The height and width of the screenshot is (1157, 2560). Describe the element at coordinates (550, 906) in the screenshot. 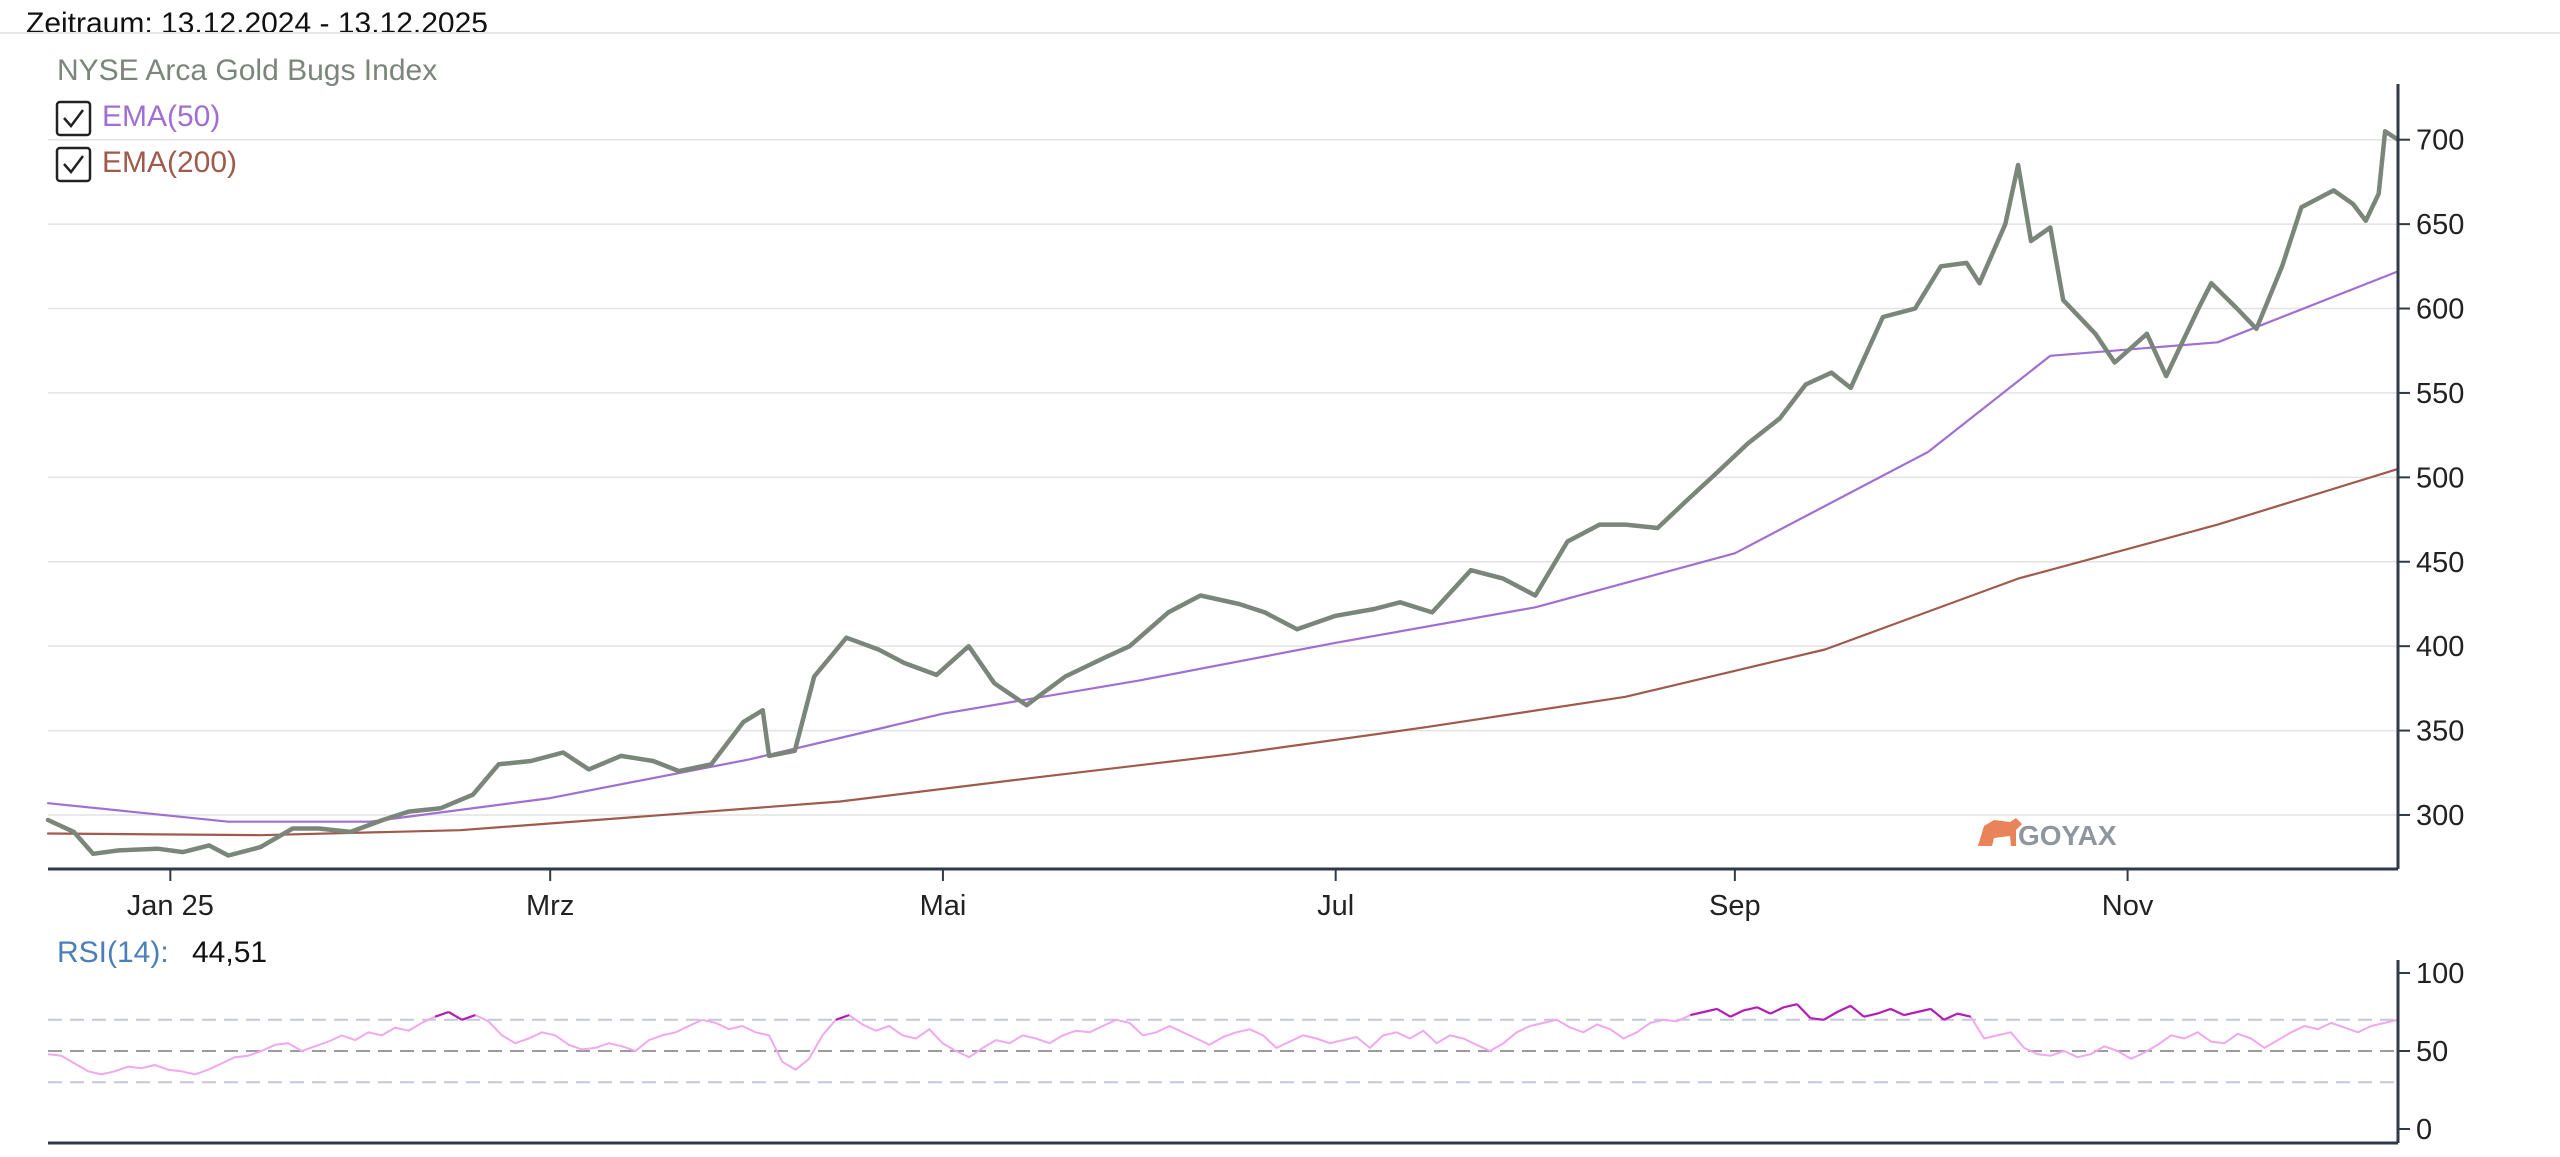

I see `x-tick-label: Mrz` at that location.